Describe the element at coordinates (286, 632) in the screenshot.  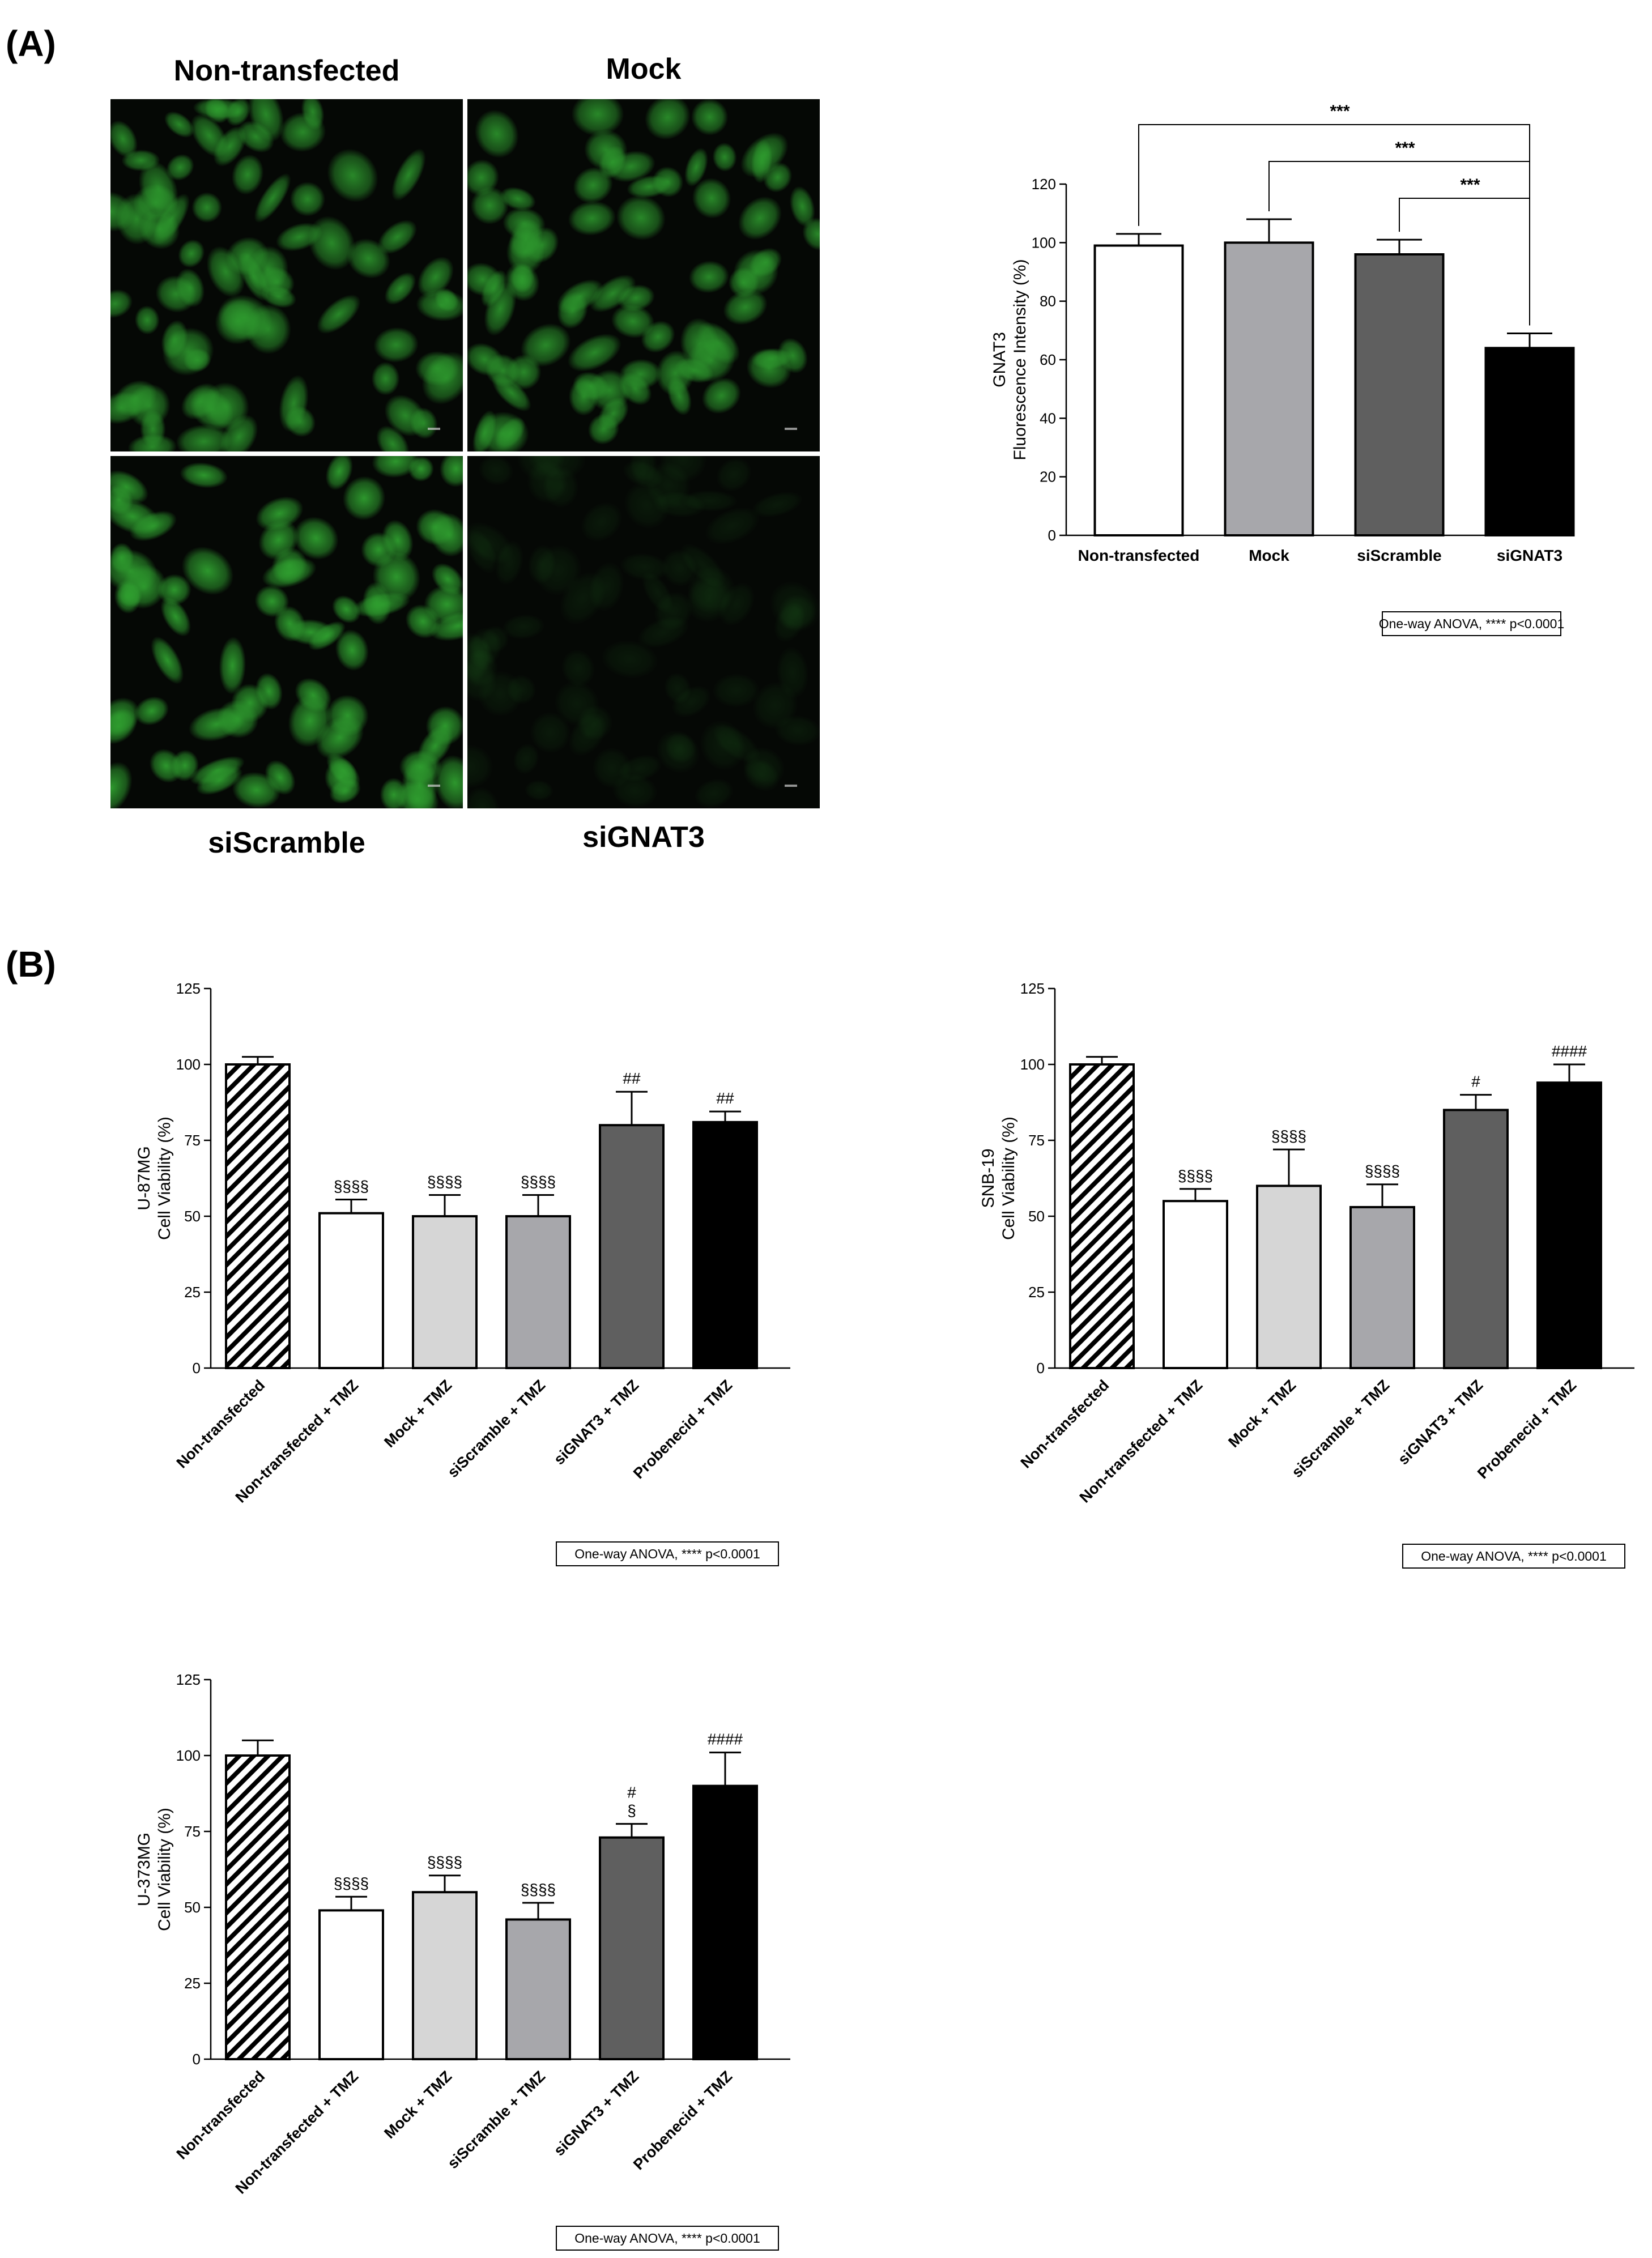
I see `micrograph-siscramble` at that location.